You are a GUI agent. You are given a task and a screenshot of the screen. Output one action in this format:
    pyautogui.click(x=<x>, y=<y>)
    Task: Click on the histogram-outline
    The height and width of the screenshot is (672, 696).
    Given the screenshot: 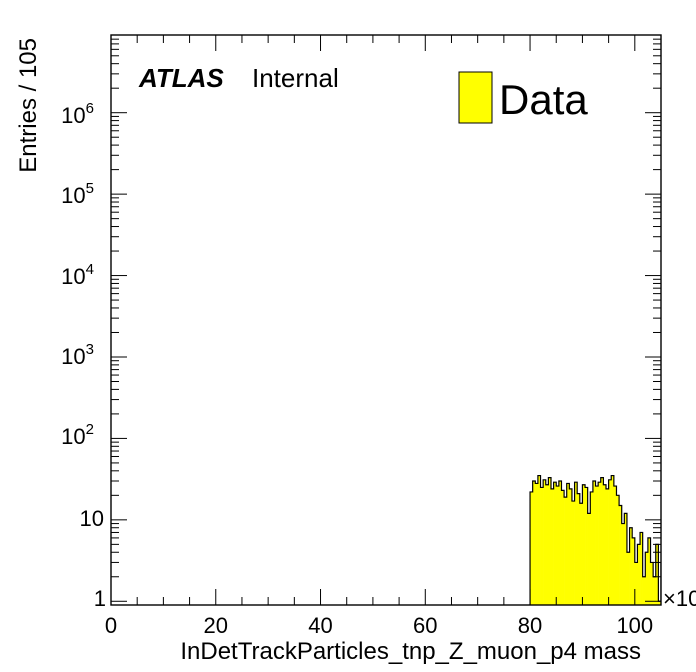 What is the action you would take?
    pyautogui.click(x=595, y=539)
    